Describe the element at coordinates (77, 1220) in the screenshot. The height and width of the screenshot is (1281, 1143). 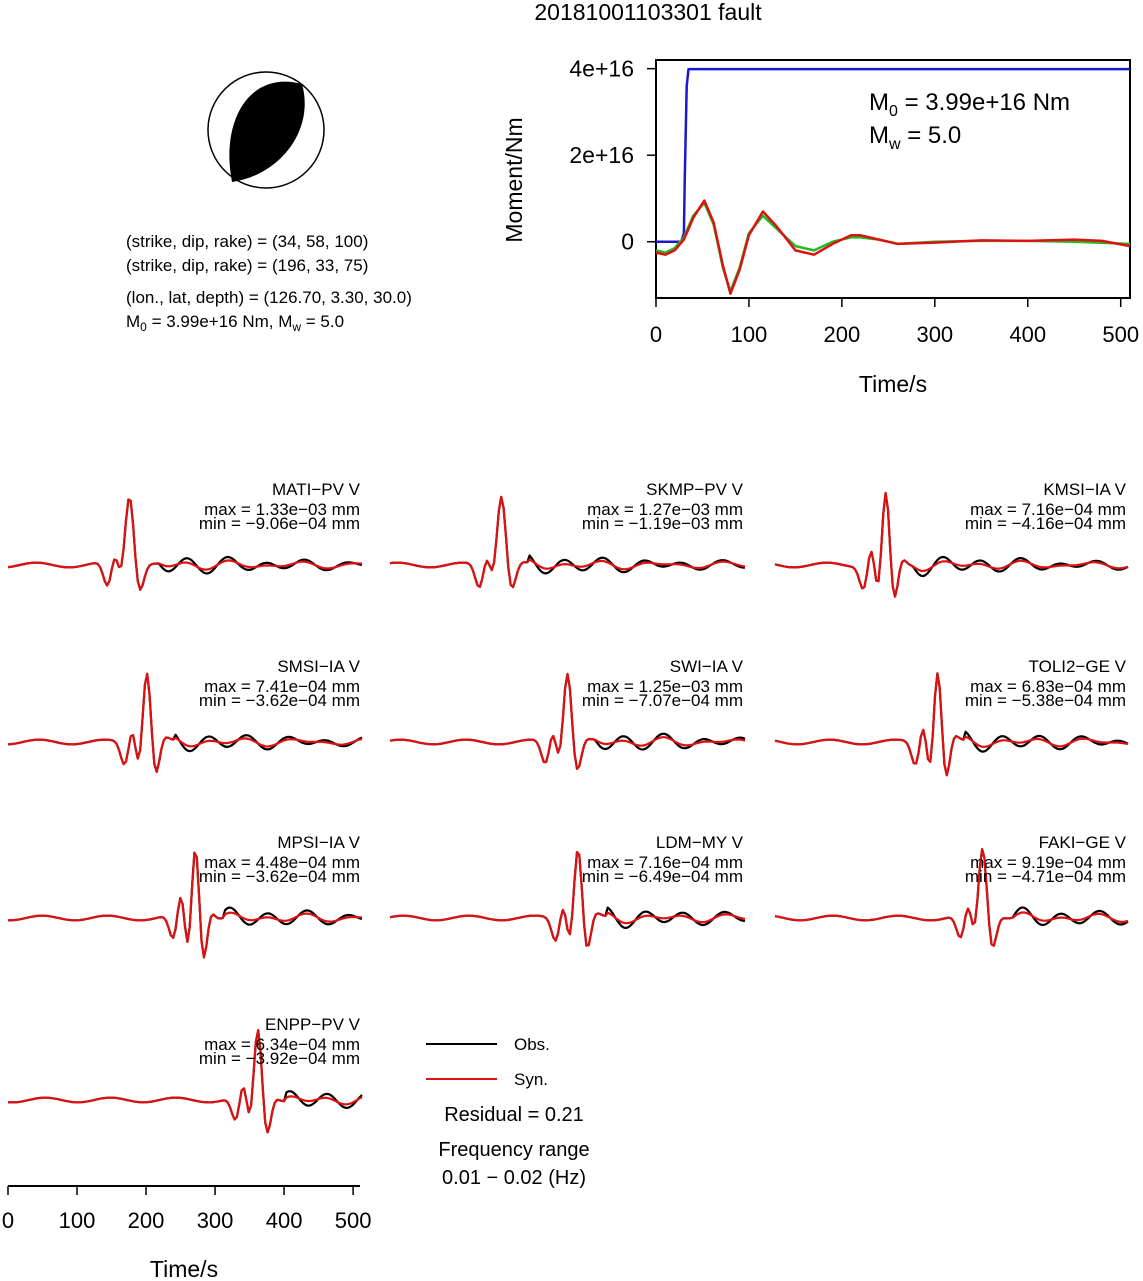
I see `waveform-x-tick-label: 100` at that location.